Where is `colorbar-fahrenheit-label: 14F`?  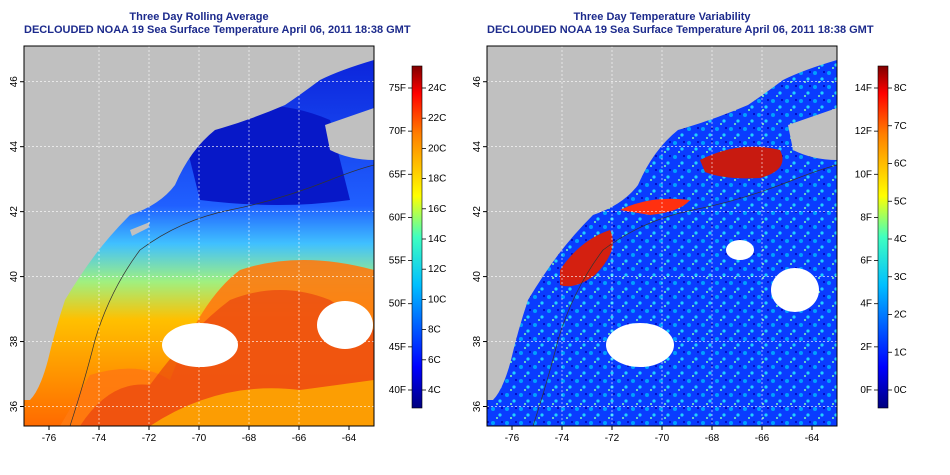
colorbar-fahrenheit-label: 14F is located at coordinates (863, 88).